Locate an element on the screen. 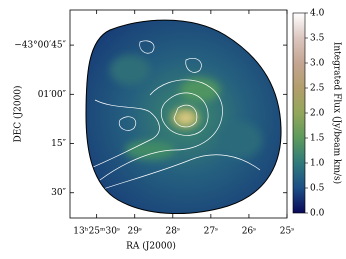  colorbar-tick-label: 2.5 is located at coordinates (317, 89).